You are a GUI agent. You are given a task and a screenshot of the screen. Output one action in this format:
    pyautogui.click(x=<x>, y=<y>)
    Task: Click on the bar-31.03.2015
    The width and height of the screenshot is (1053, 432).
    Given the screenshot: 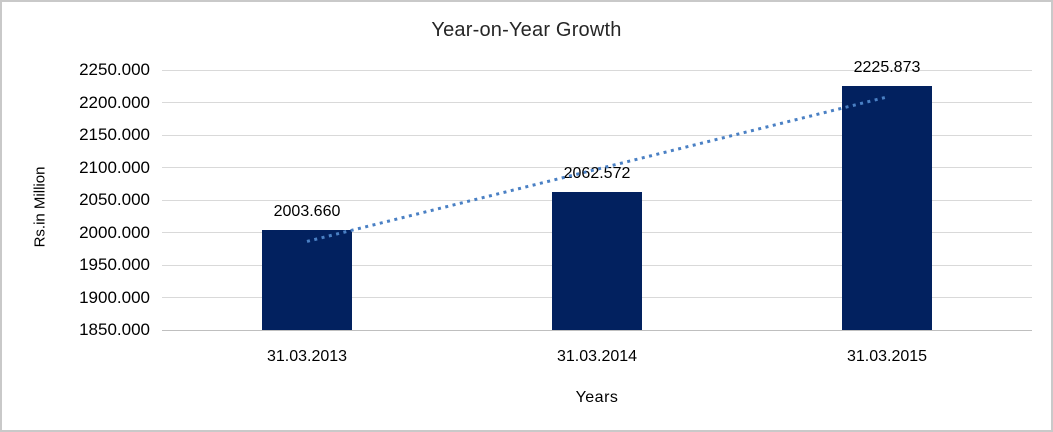 What is the action you would take?
    pyautogui.click(x=887, y=207)
    